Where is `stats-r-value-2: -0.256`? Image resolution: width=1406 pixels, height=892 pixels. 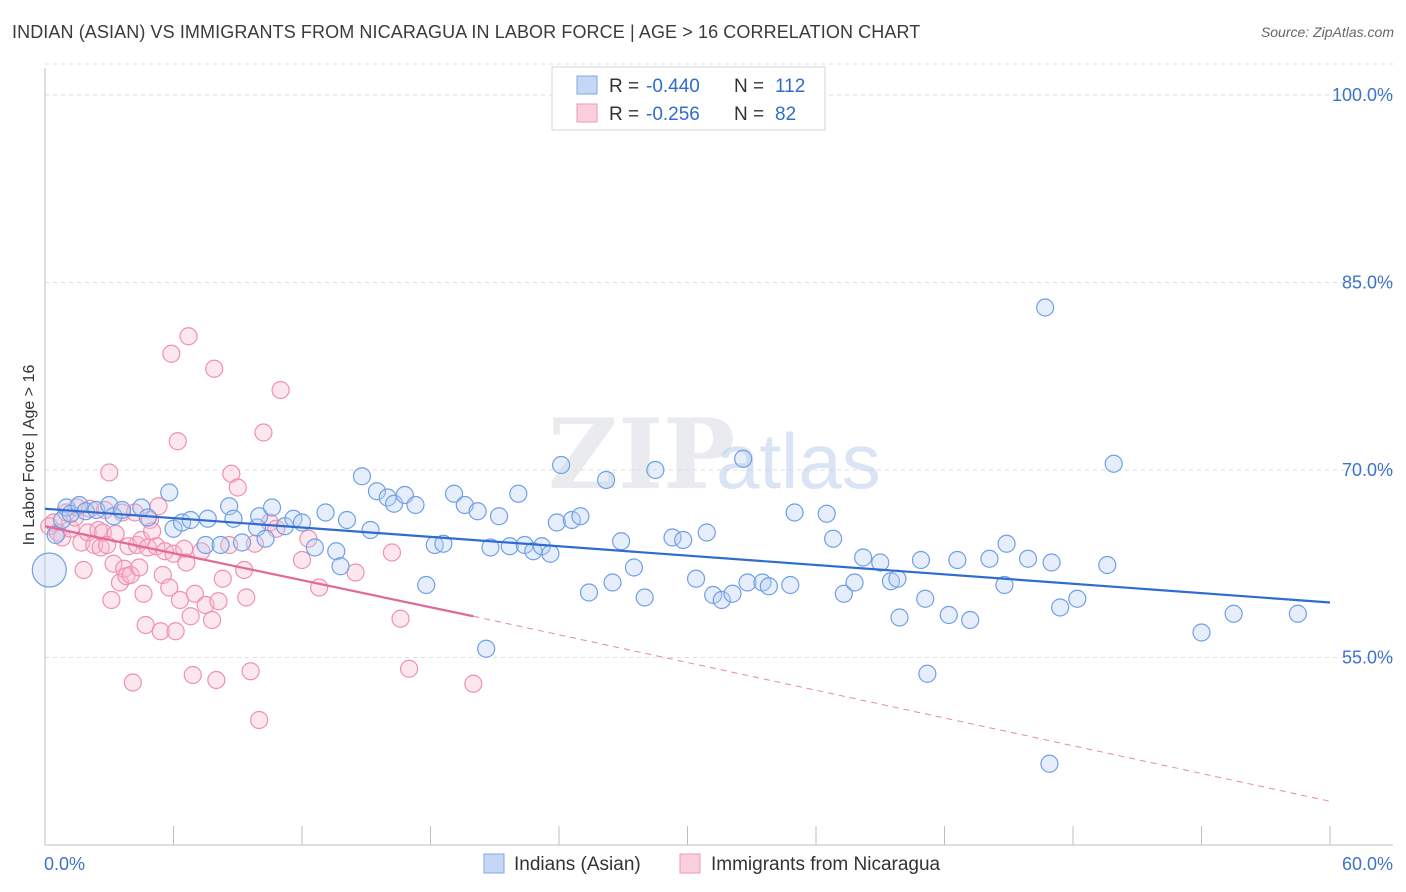 stats-r-value-2: -0.256 is located at coordinates (673, 114).